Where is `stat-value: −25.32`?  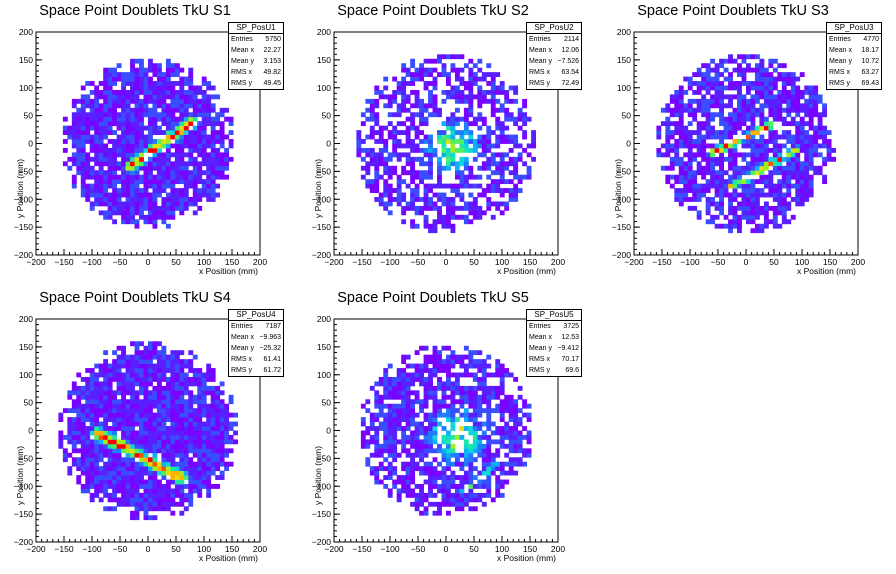 stat-value: −25.32 is located at coordinates (270, 348).